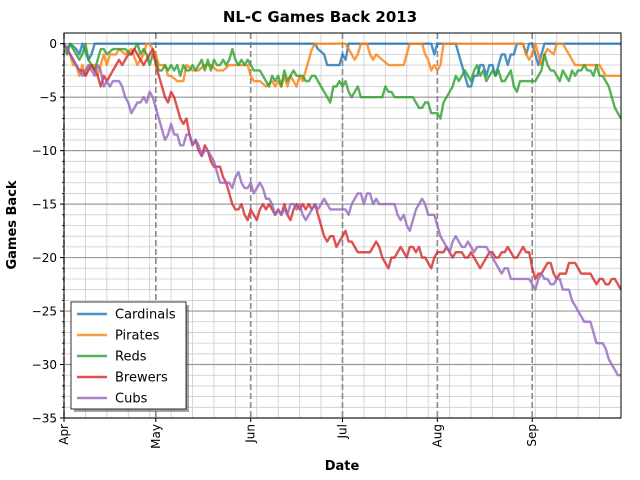  Describe the element at coordinates (12, 224) in the screenshot. I see `y-axis-label: Games Back` at that location.